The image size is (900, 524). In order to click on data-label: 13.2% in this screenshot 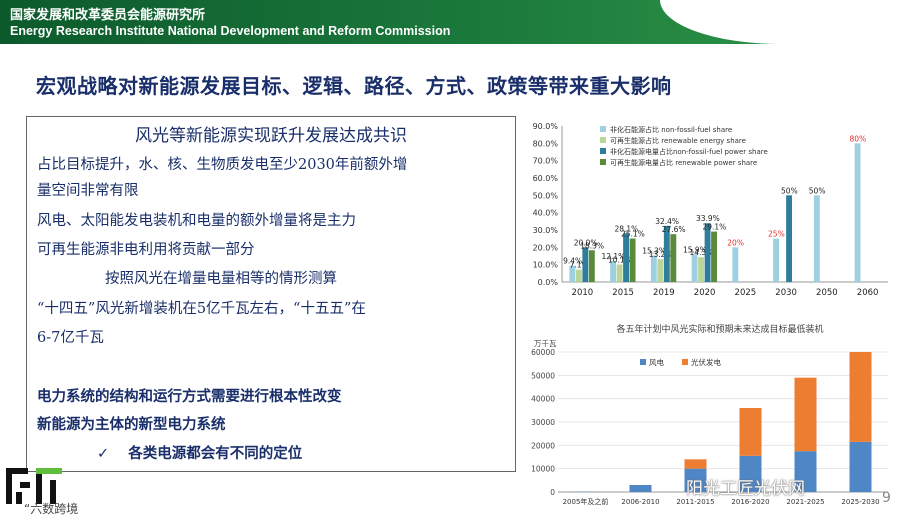, I will do `click(661, 254)`.